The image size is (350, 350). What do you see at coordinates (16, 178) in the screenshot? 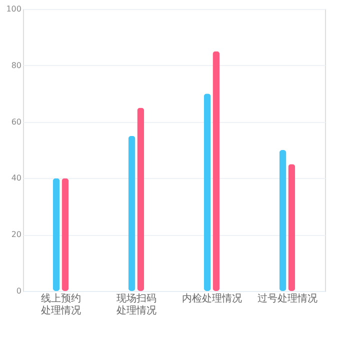
I see `y-tick-label: 40` at bounding box center [16, 178].